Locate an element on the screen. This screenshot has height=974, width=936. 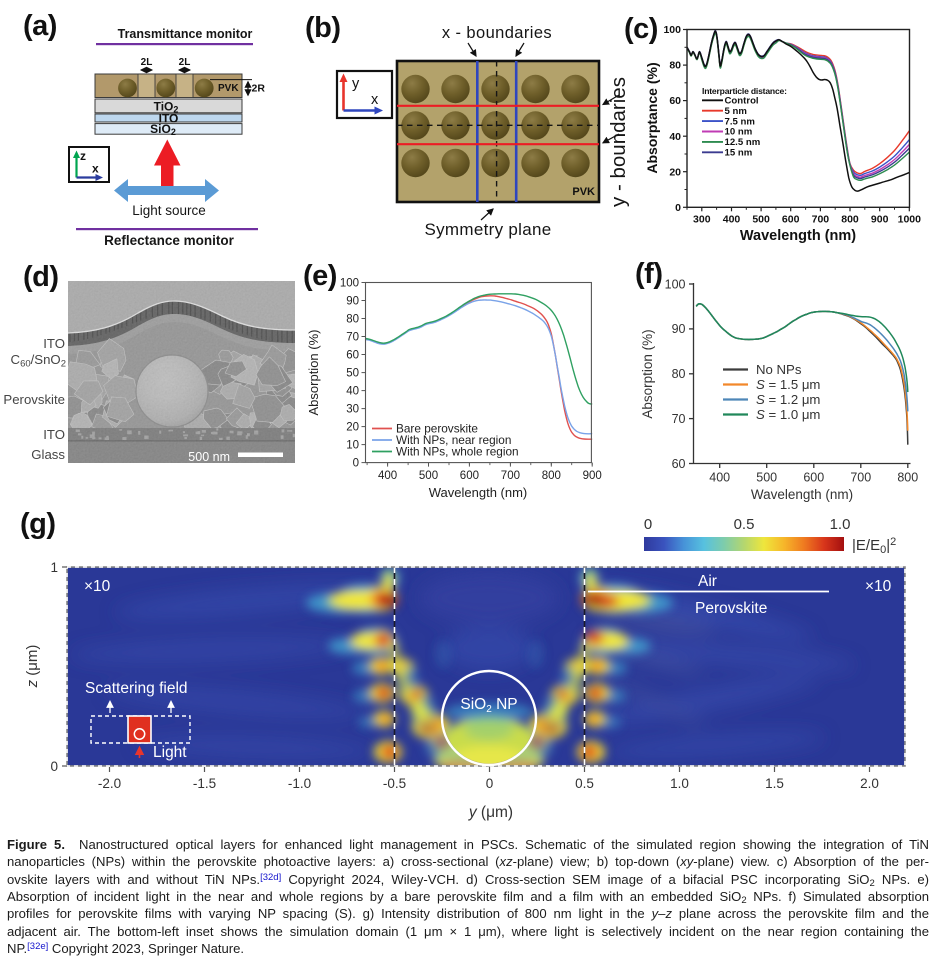
svg-text: z is located at coordinates (83, 156).